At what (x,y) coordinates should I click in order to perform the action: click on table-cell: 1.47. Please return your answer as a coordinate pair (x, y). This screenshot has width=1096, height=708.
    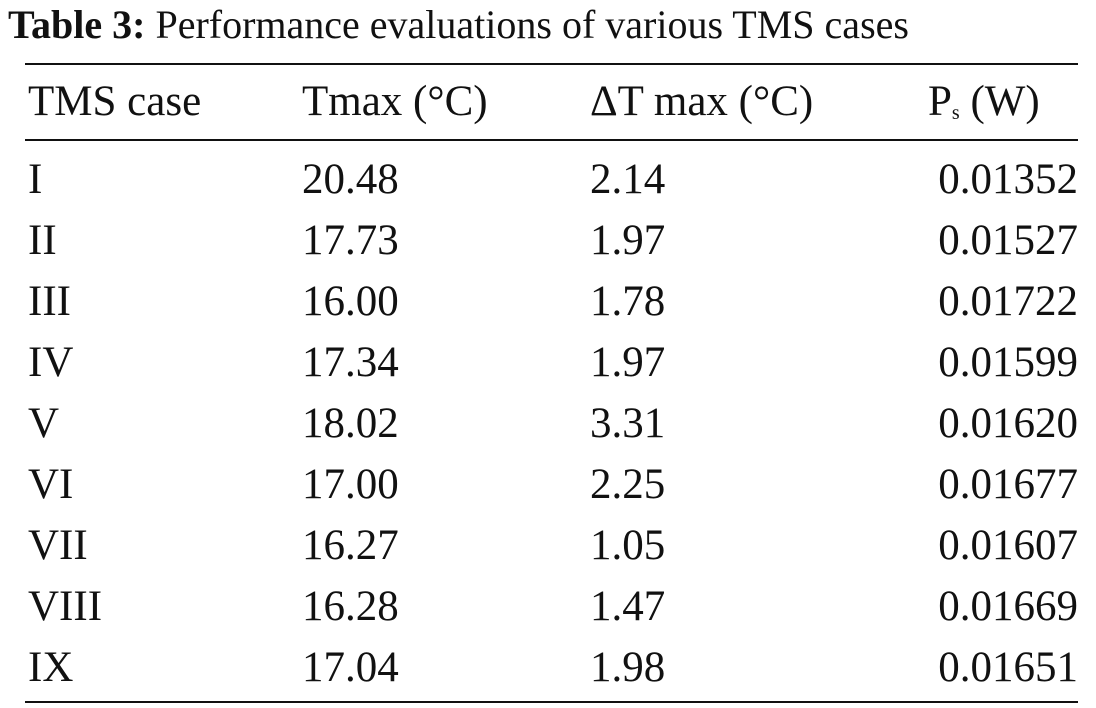
    Looking at the image, I should click on (628, 606).